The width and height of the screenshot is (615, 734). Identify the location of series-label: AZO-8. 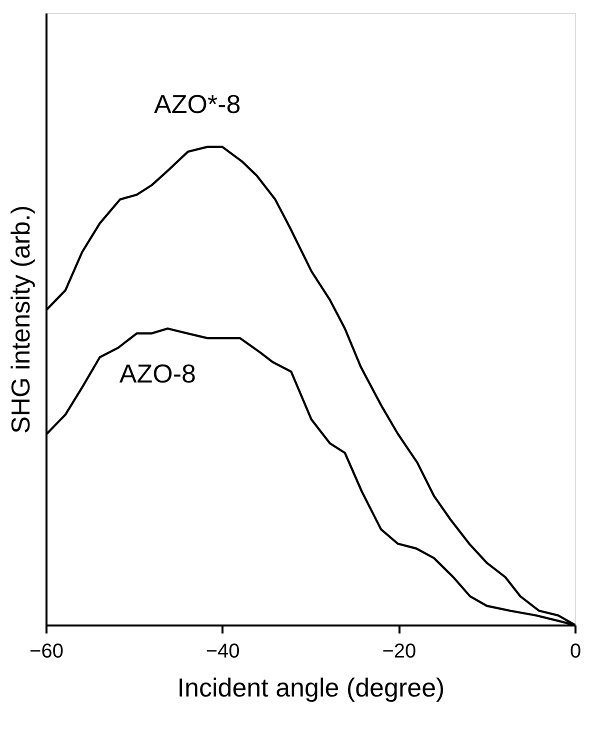
(157, 373).